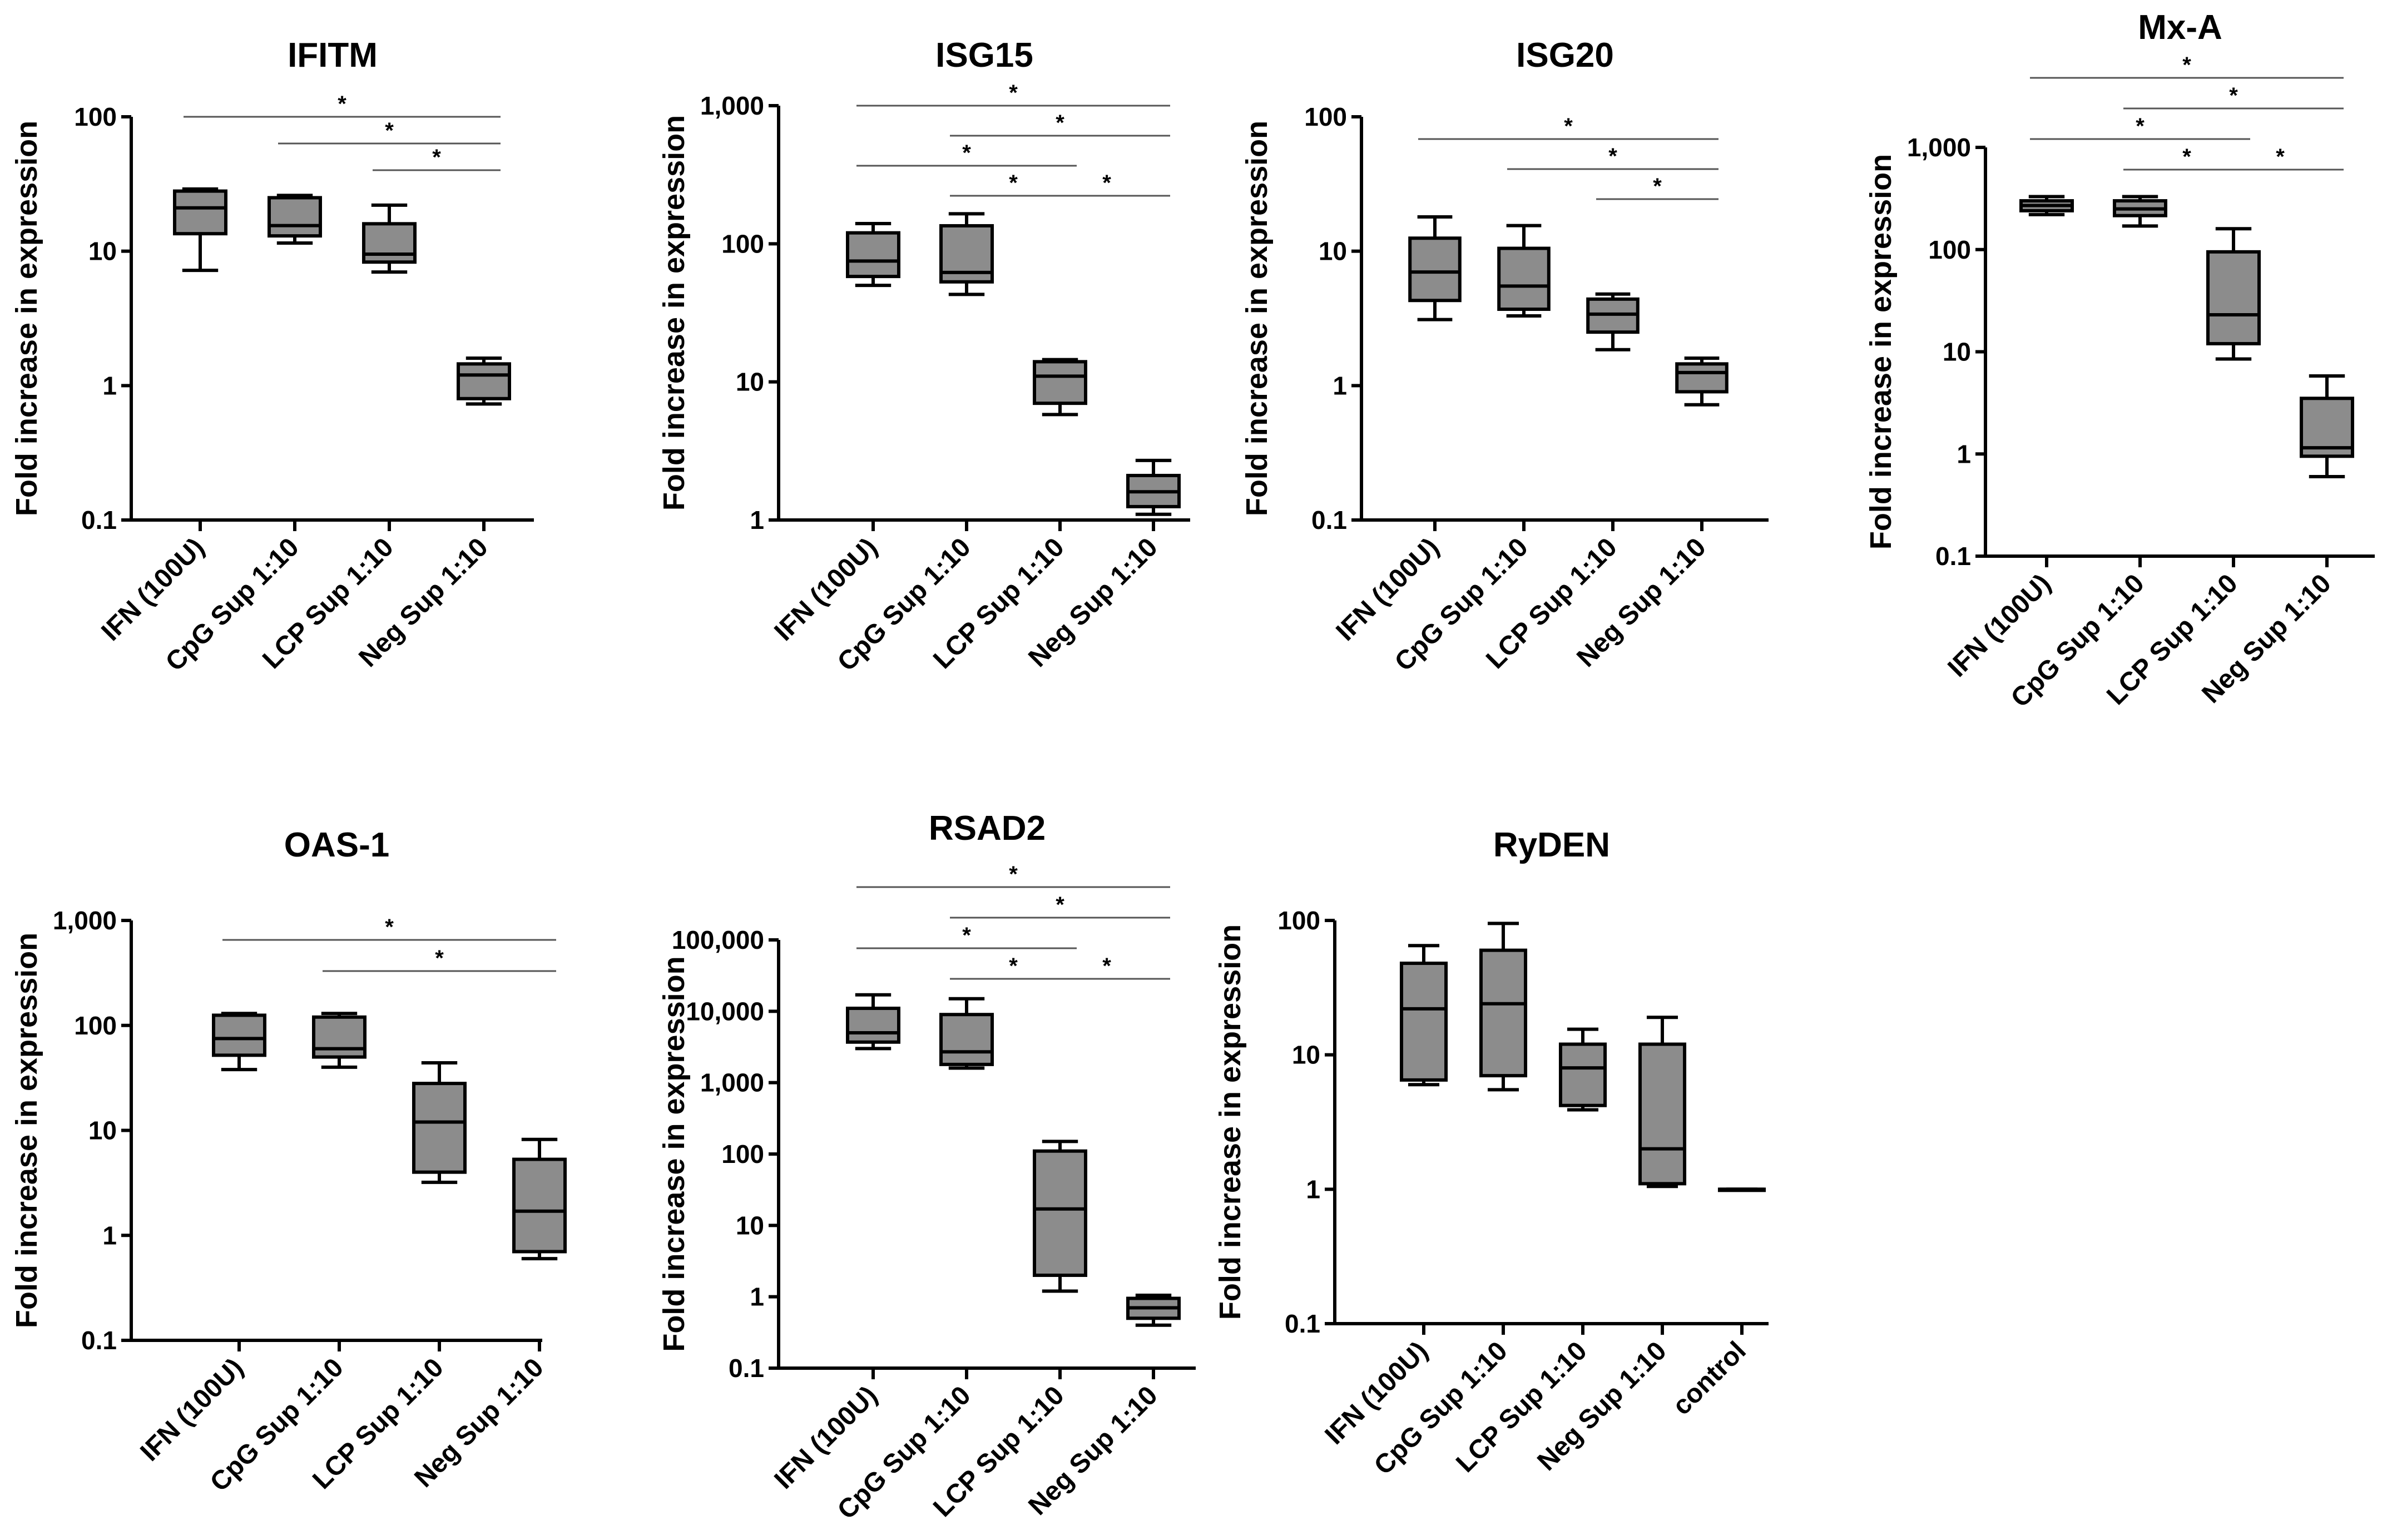  I want to click on chart-title: OAS-1, so click(336, 845).